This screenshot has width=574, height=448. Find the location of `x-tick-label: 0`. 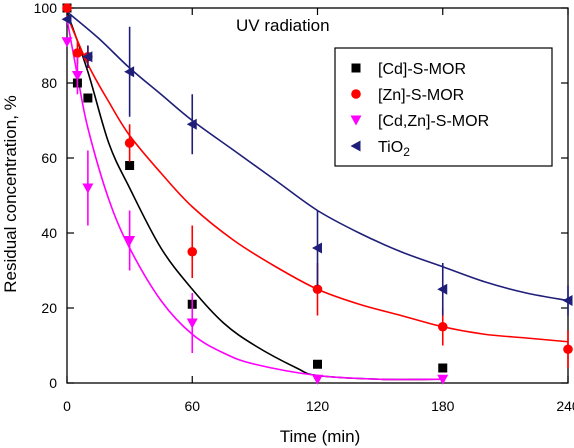

x-tick-label: 0 is located at coordinates (67, 406).